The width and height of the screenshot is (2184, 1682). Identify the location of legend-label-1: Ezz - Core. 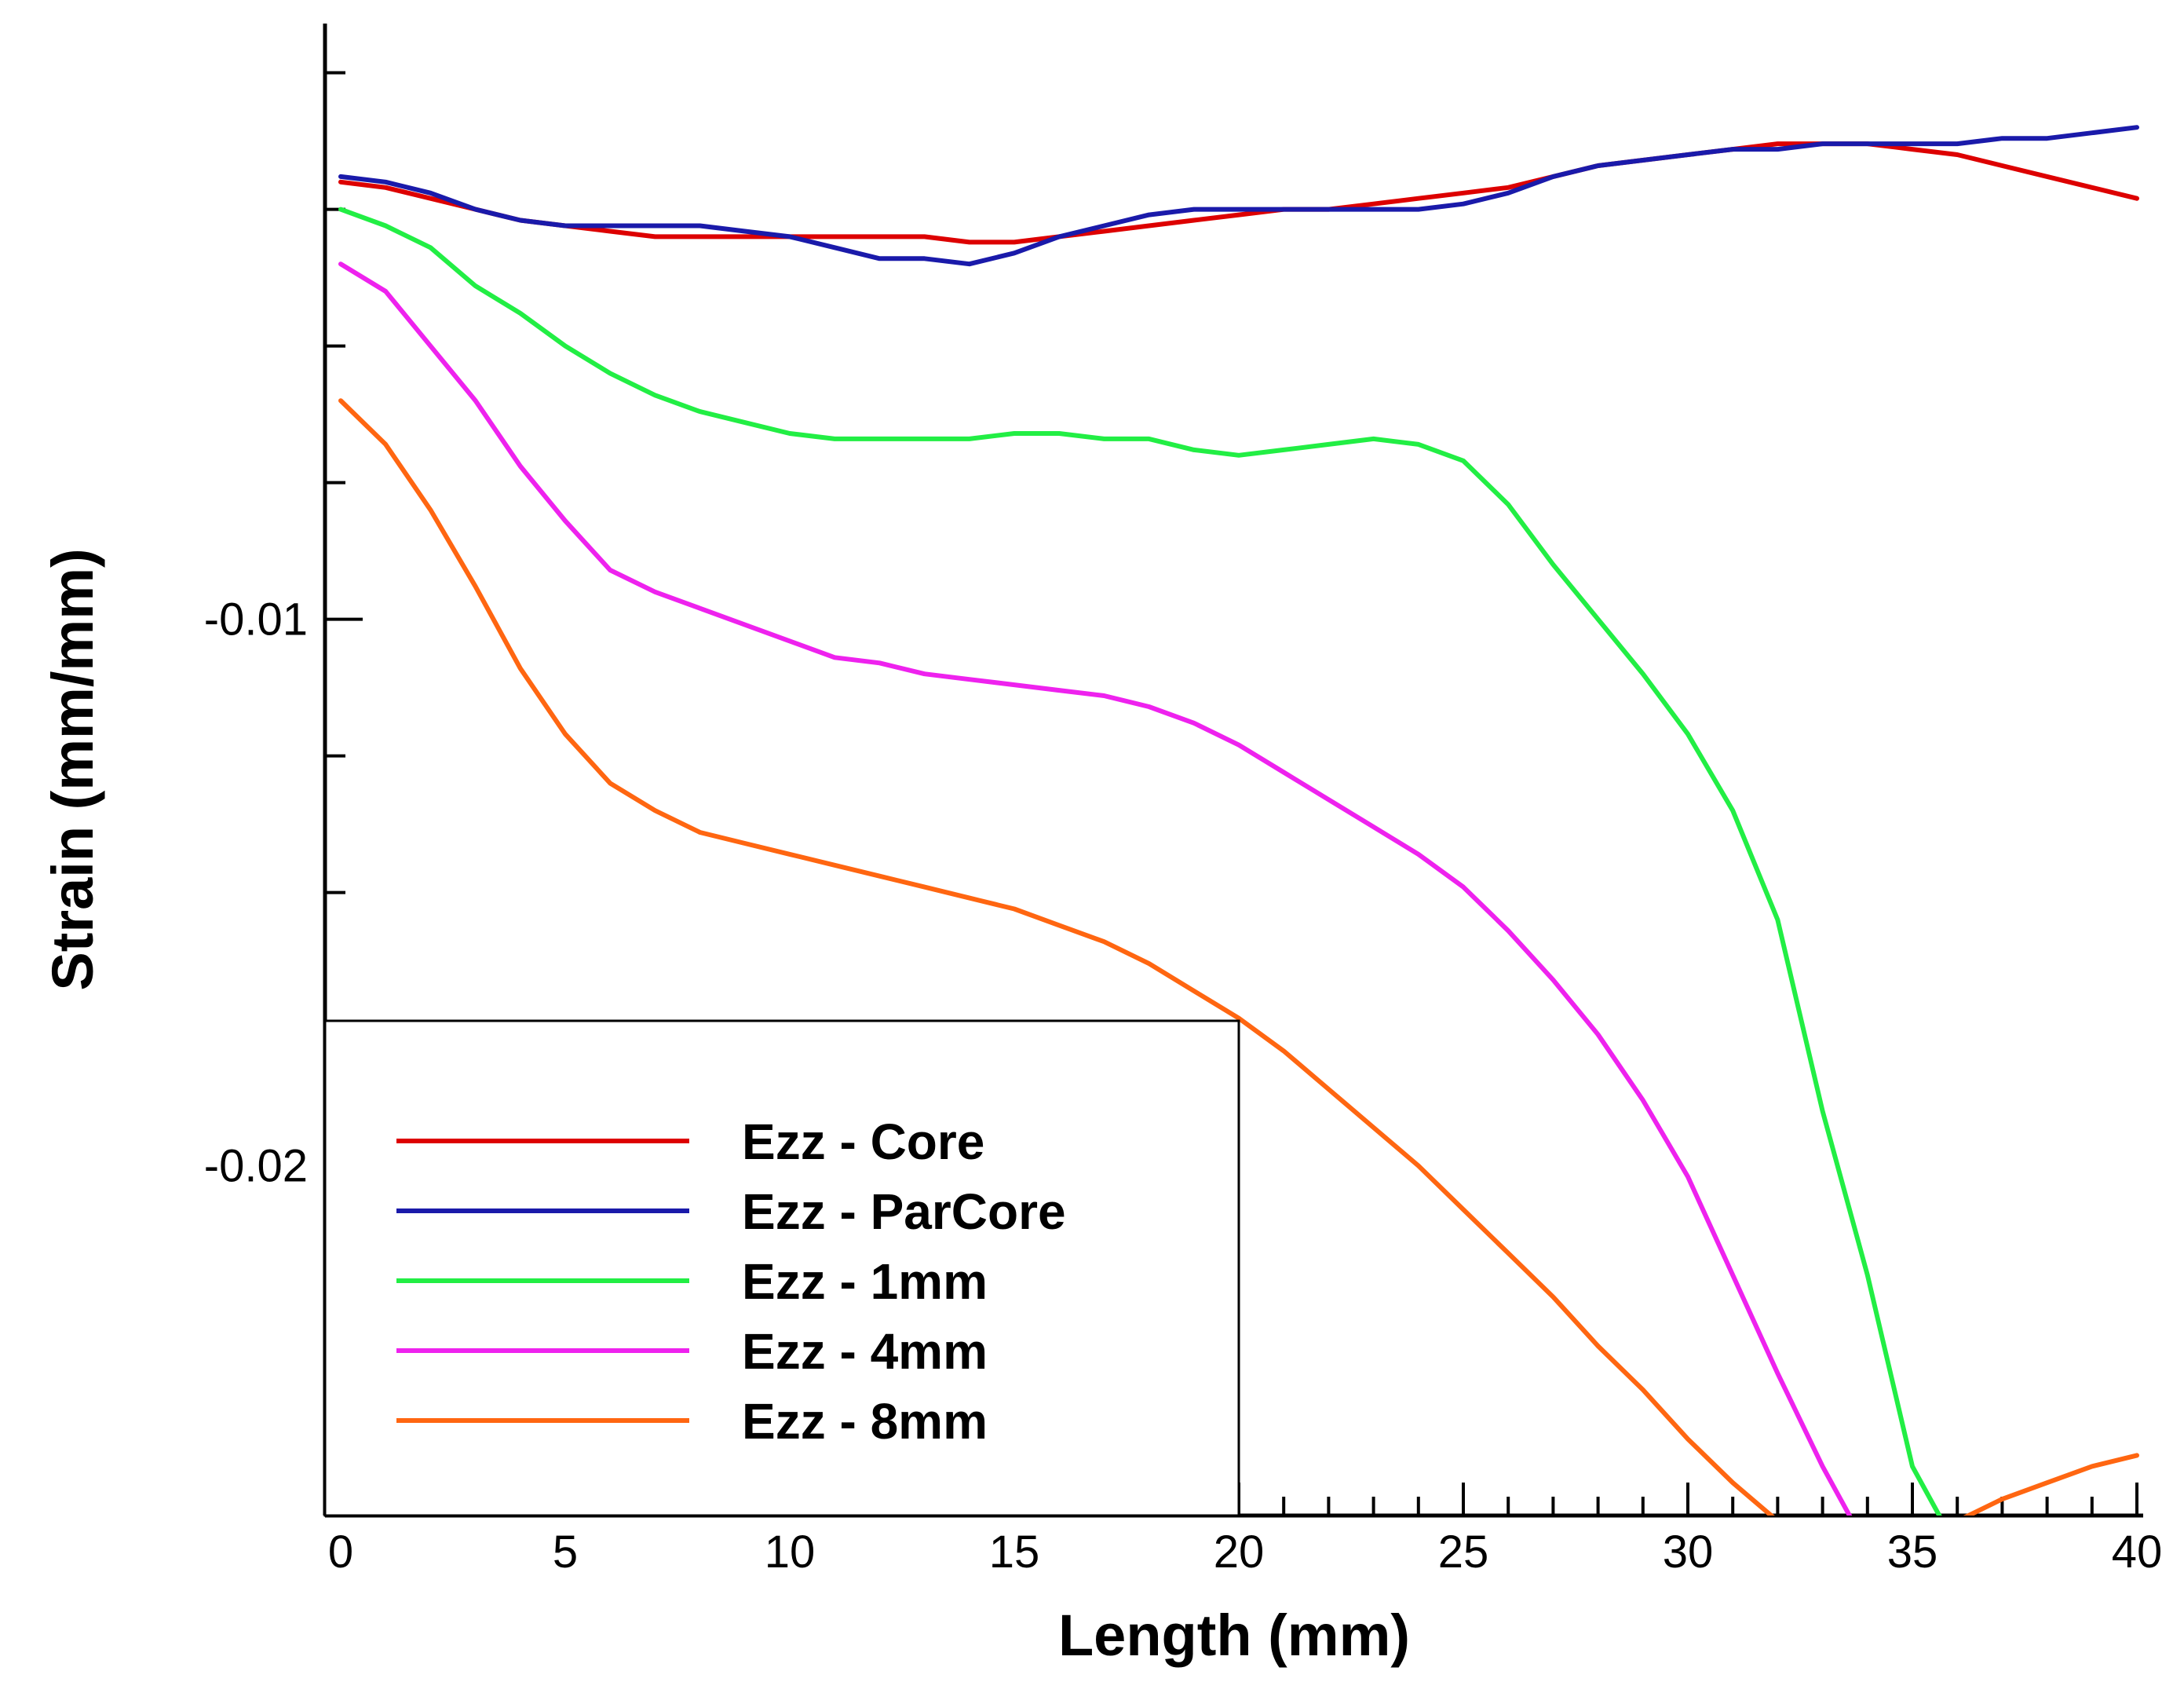
(863, 1141).